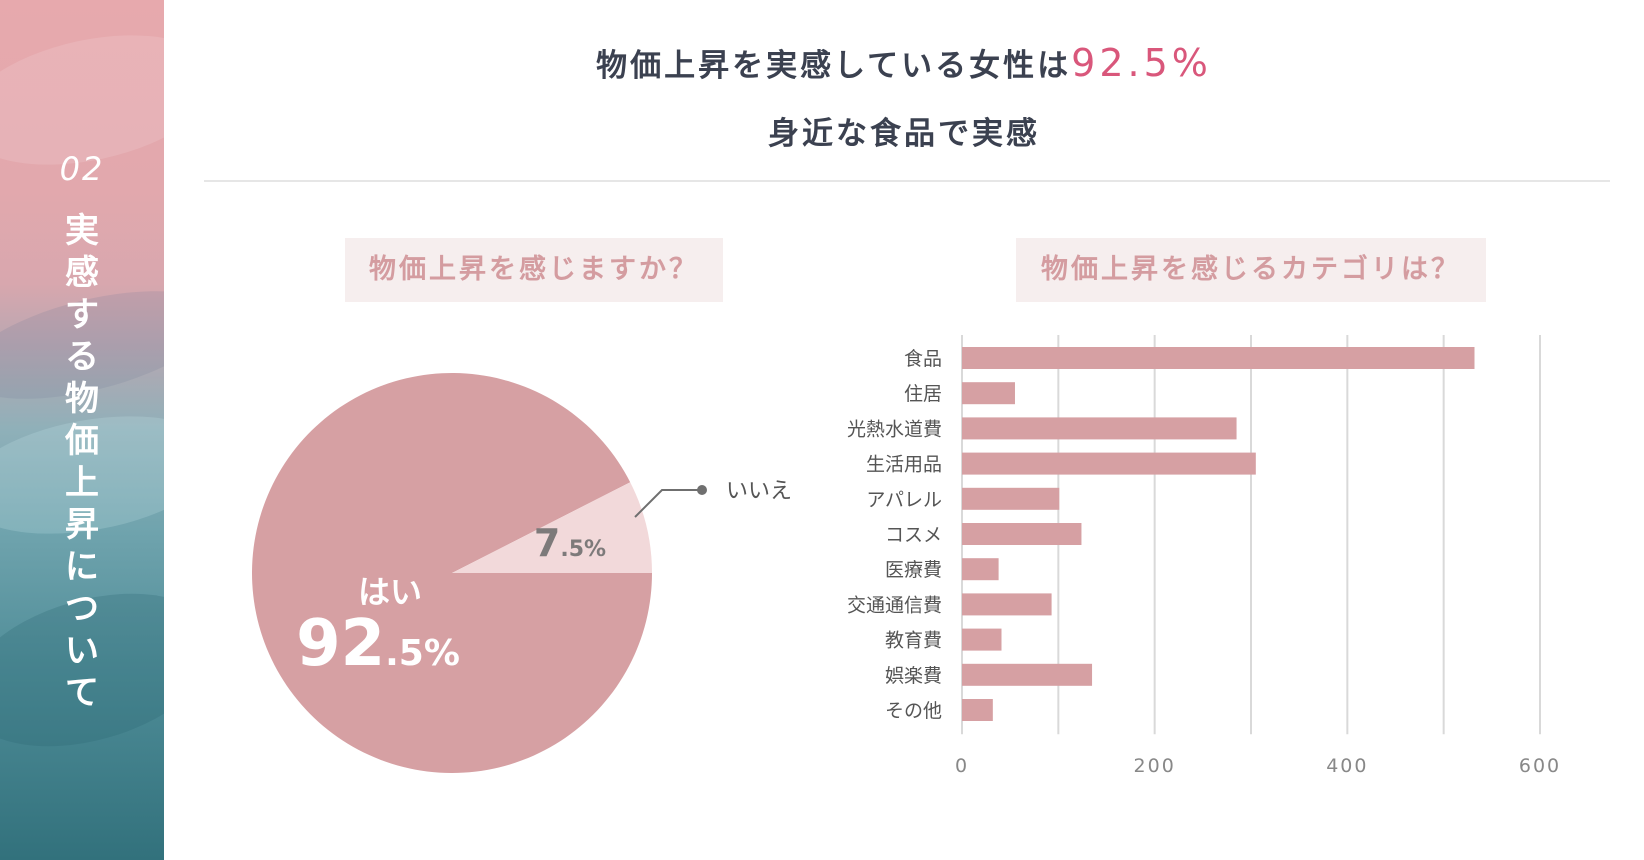 The height and width of the screenshot is (860, 1644). Describe the element at coordinates (913, 535) in the screenshot. I see `category-label: コスメ` at that location.